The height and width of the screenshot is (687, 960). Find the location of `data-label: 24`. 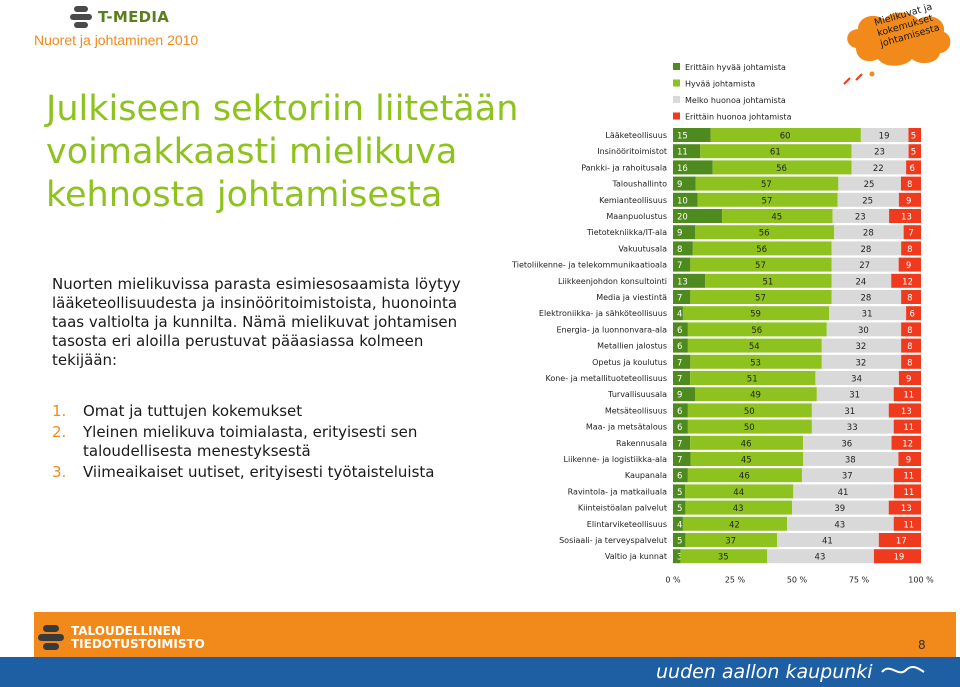

data-label: 24 is located at coordinates (860, 282).